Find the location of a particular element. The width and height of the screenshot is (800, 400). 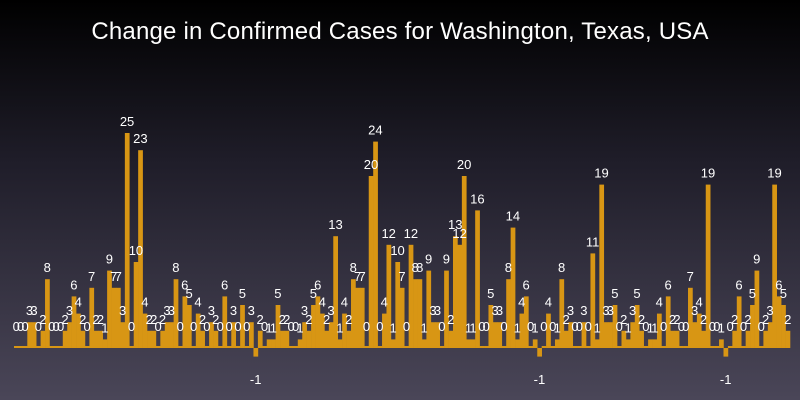

bar-value-label: 25 is located at coordinates (127, 121).